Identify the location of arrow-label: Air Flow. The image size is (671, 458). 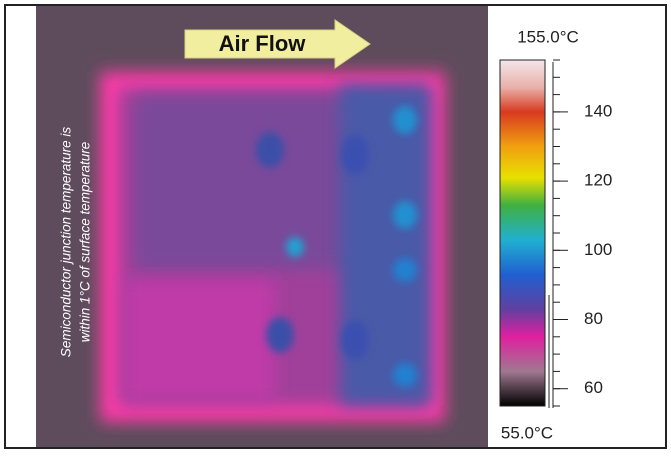
(263, 43).